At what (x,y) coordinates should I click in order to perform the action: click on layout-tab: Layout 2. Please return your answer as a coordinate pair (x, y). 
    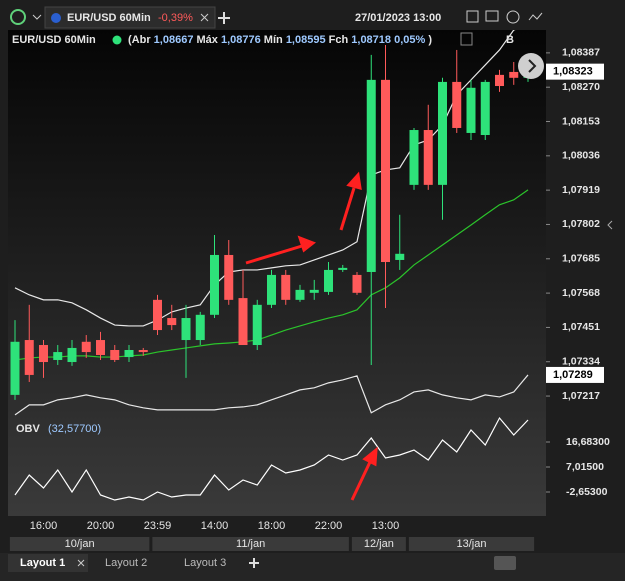
    Looking at the image, I should click on (126, 563).